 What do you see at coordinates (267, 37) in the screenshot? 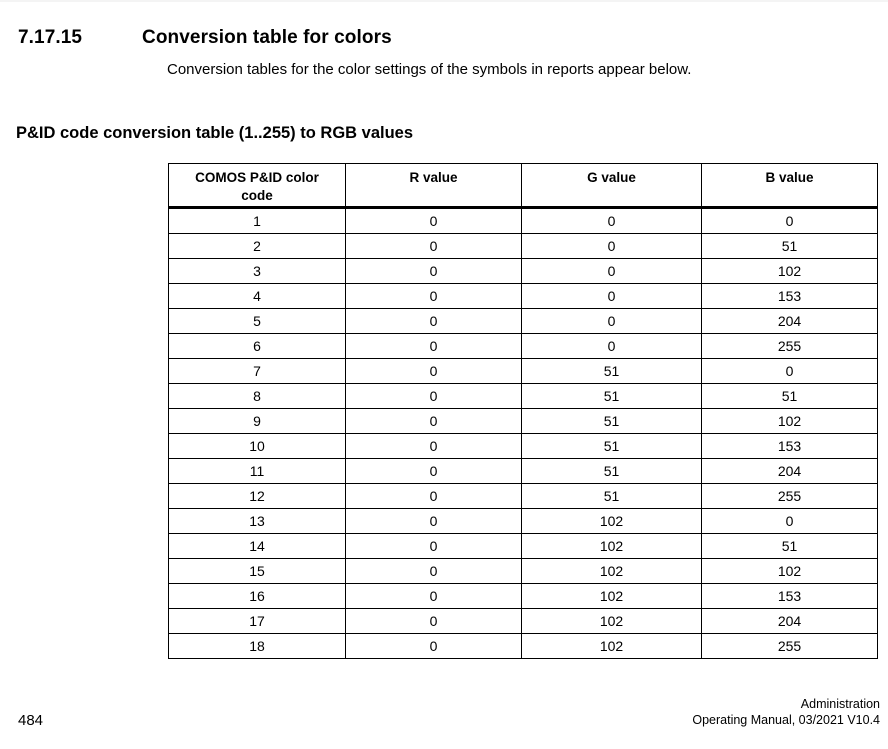
I see `section-title: Conversion table for colors` at bounding box center [267, 37].